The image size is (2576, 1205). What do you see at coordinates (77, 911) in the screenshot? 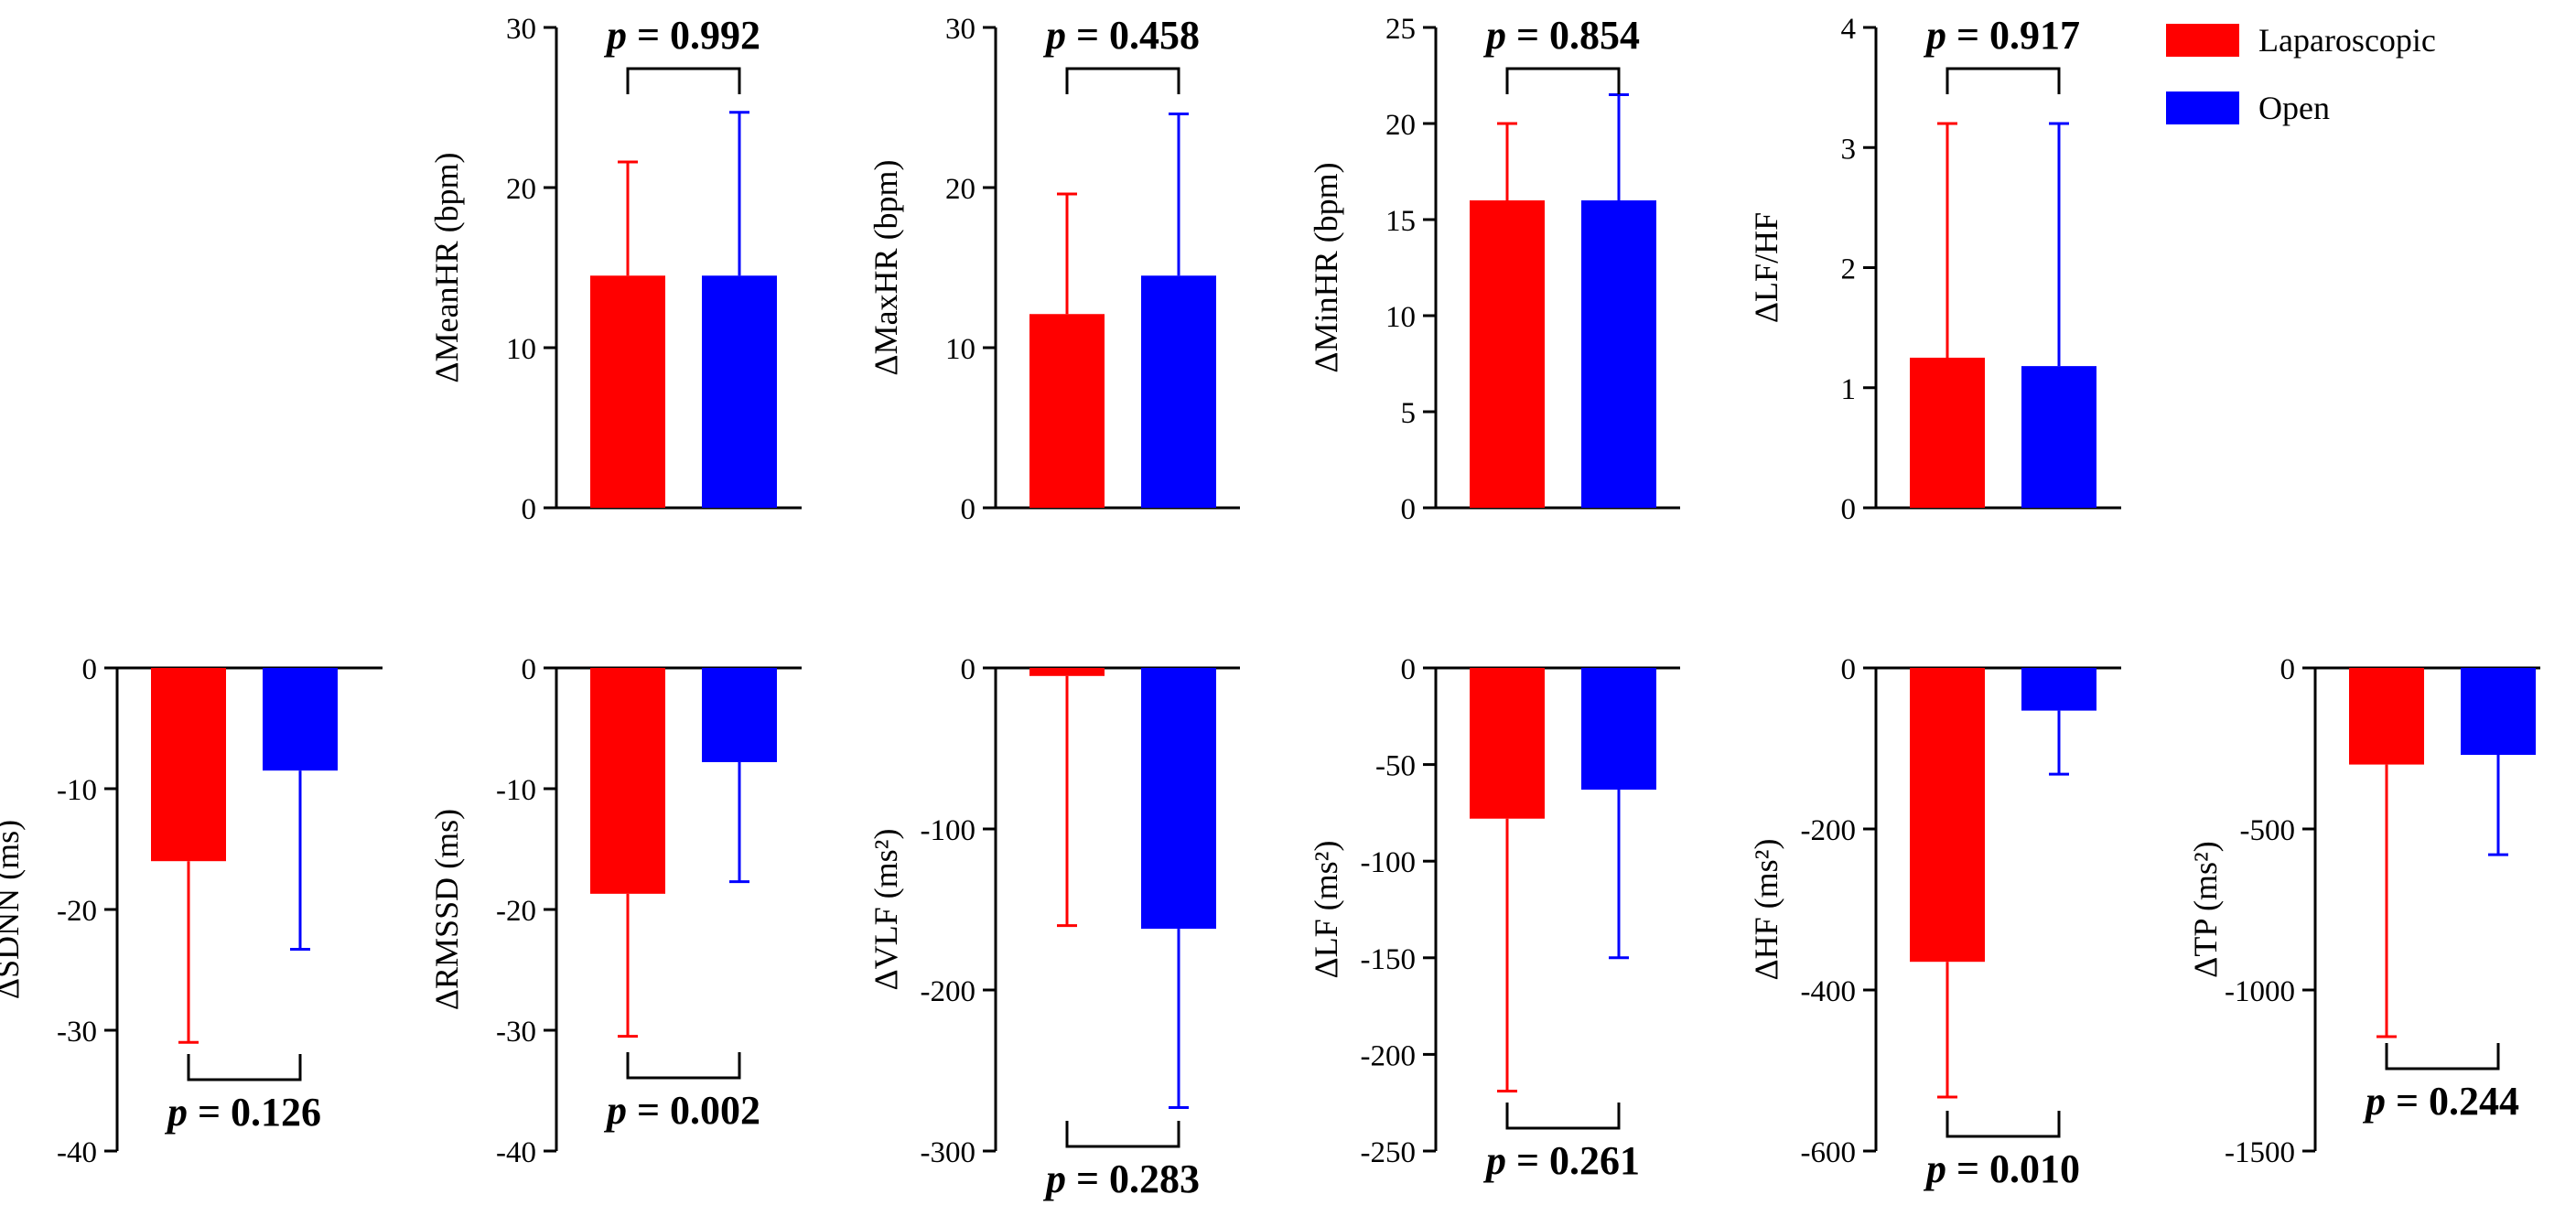
I see `y-tick-label: -20` at bounding box center [77, 911].